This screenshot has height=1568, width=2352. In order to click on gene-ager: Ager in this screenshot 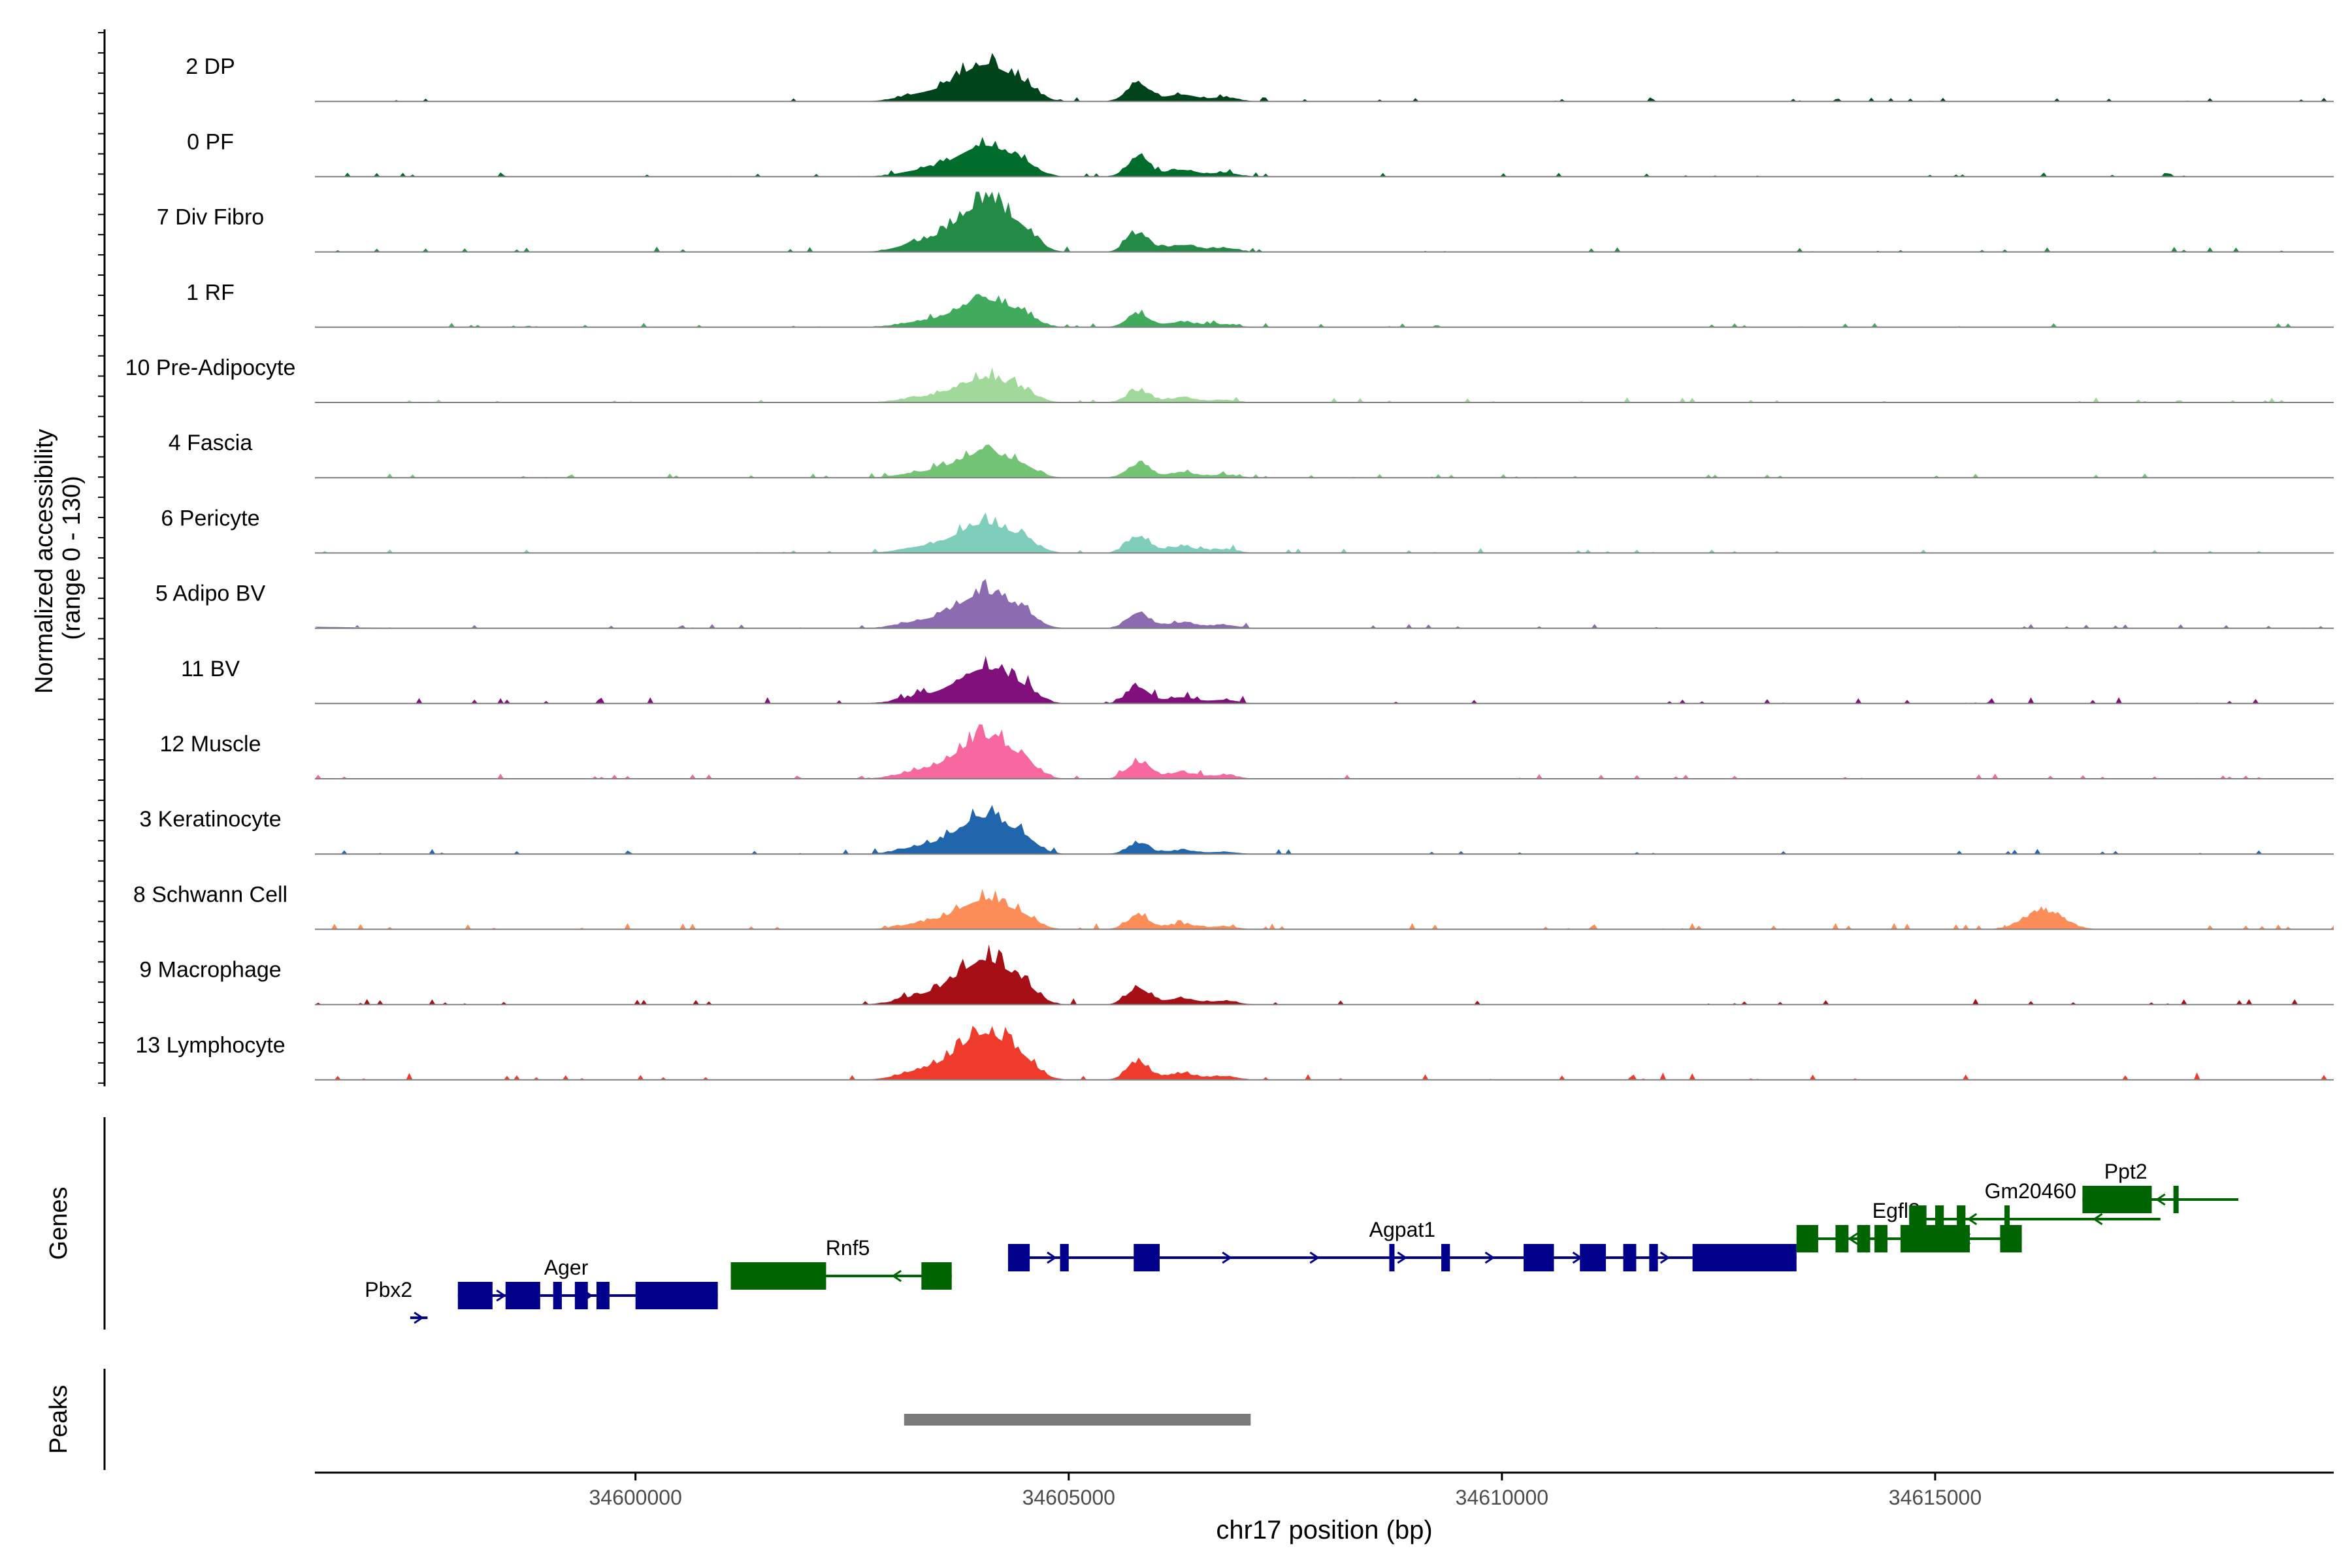, I will do `click(587, 1282)`.